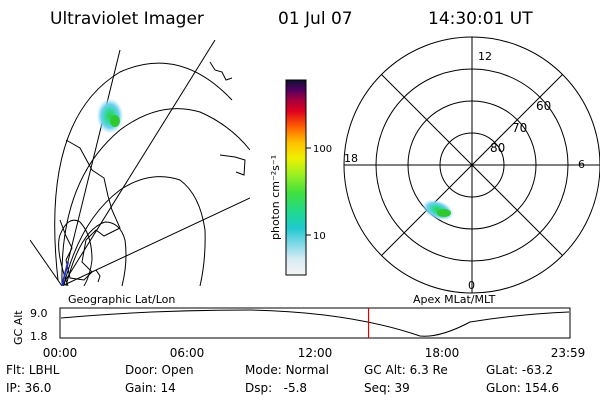  Describe the element at coordinates (15, 370) in the screenshot. I see `info-label: Flt:` at that location.